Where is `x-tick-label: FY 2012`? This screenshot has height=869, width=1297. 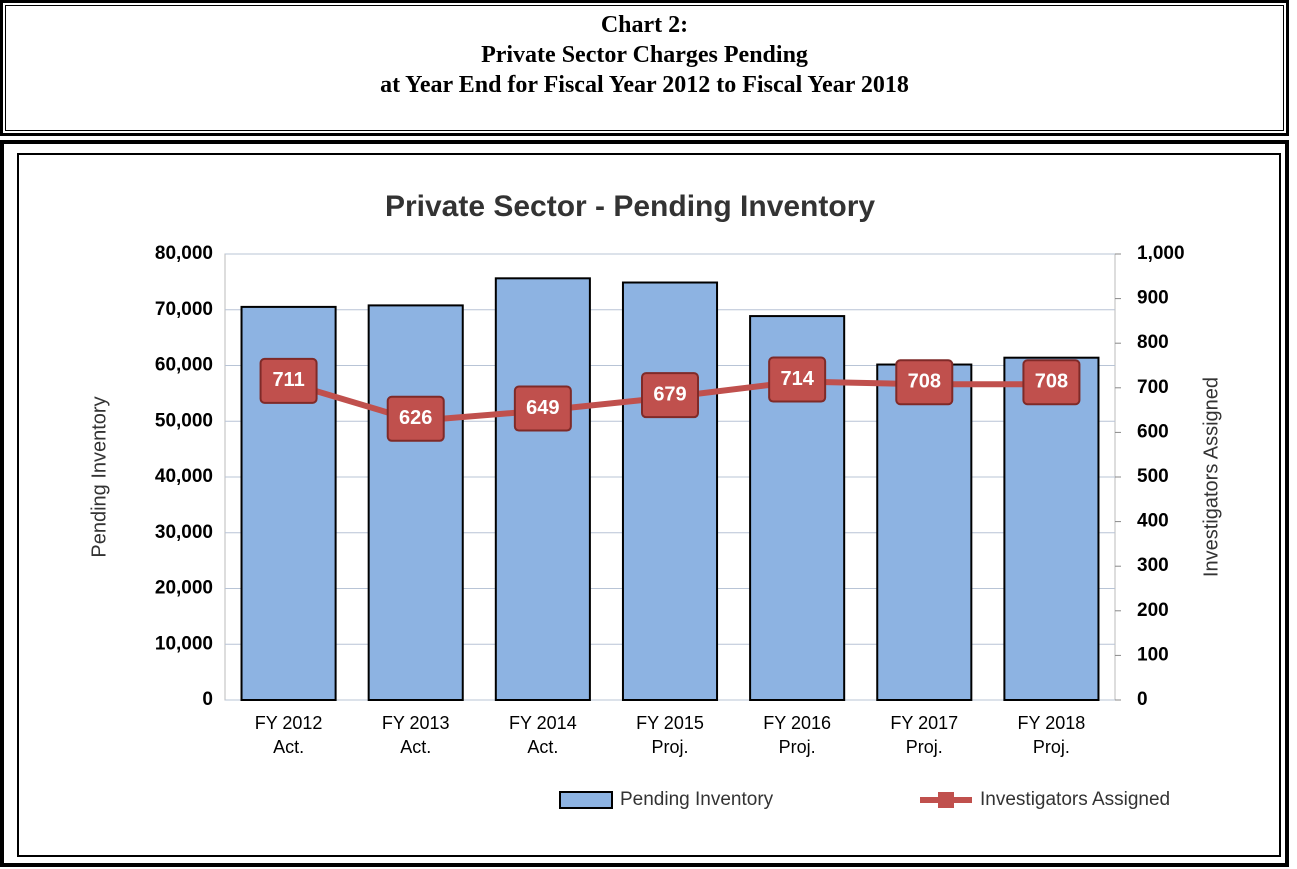
x-tick-label: FY 2012 is located at coordinates (289, 723).